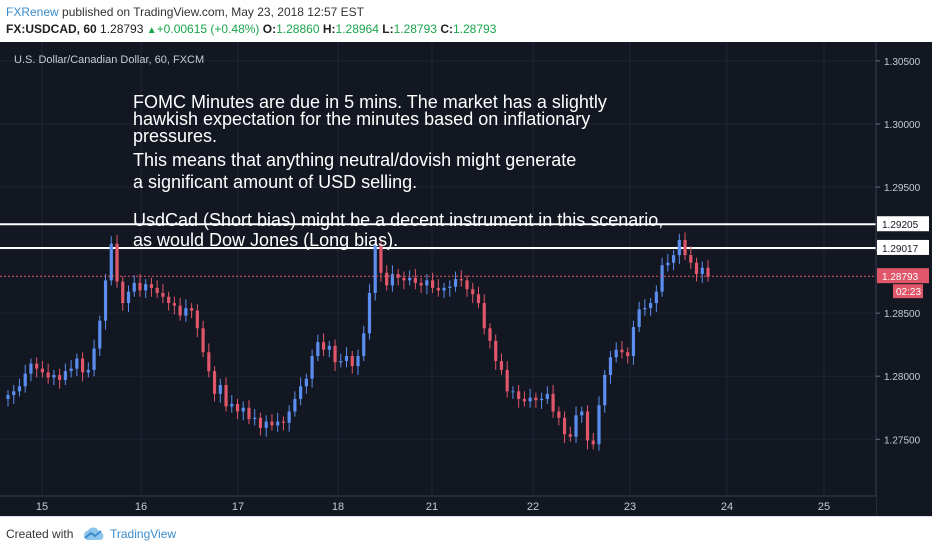  Describe the element at coordinates (143, 534) in the screenshot. I see `tradingview-link: TradingView` at that location.